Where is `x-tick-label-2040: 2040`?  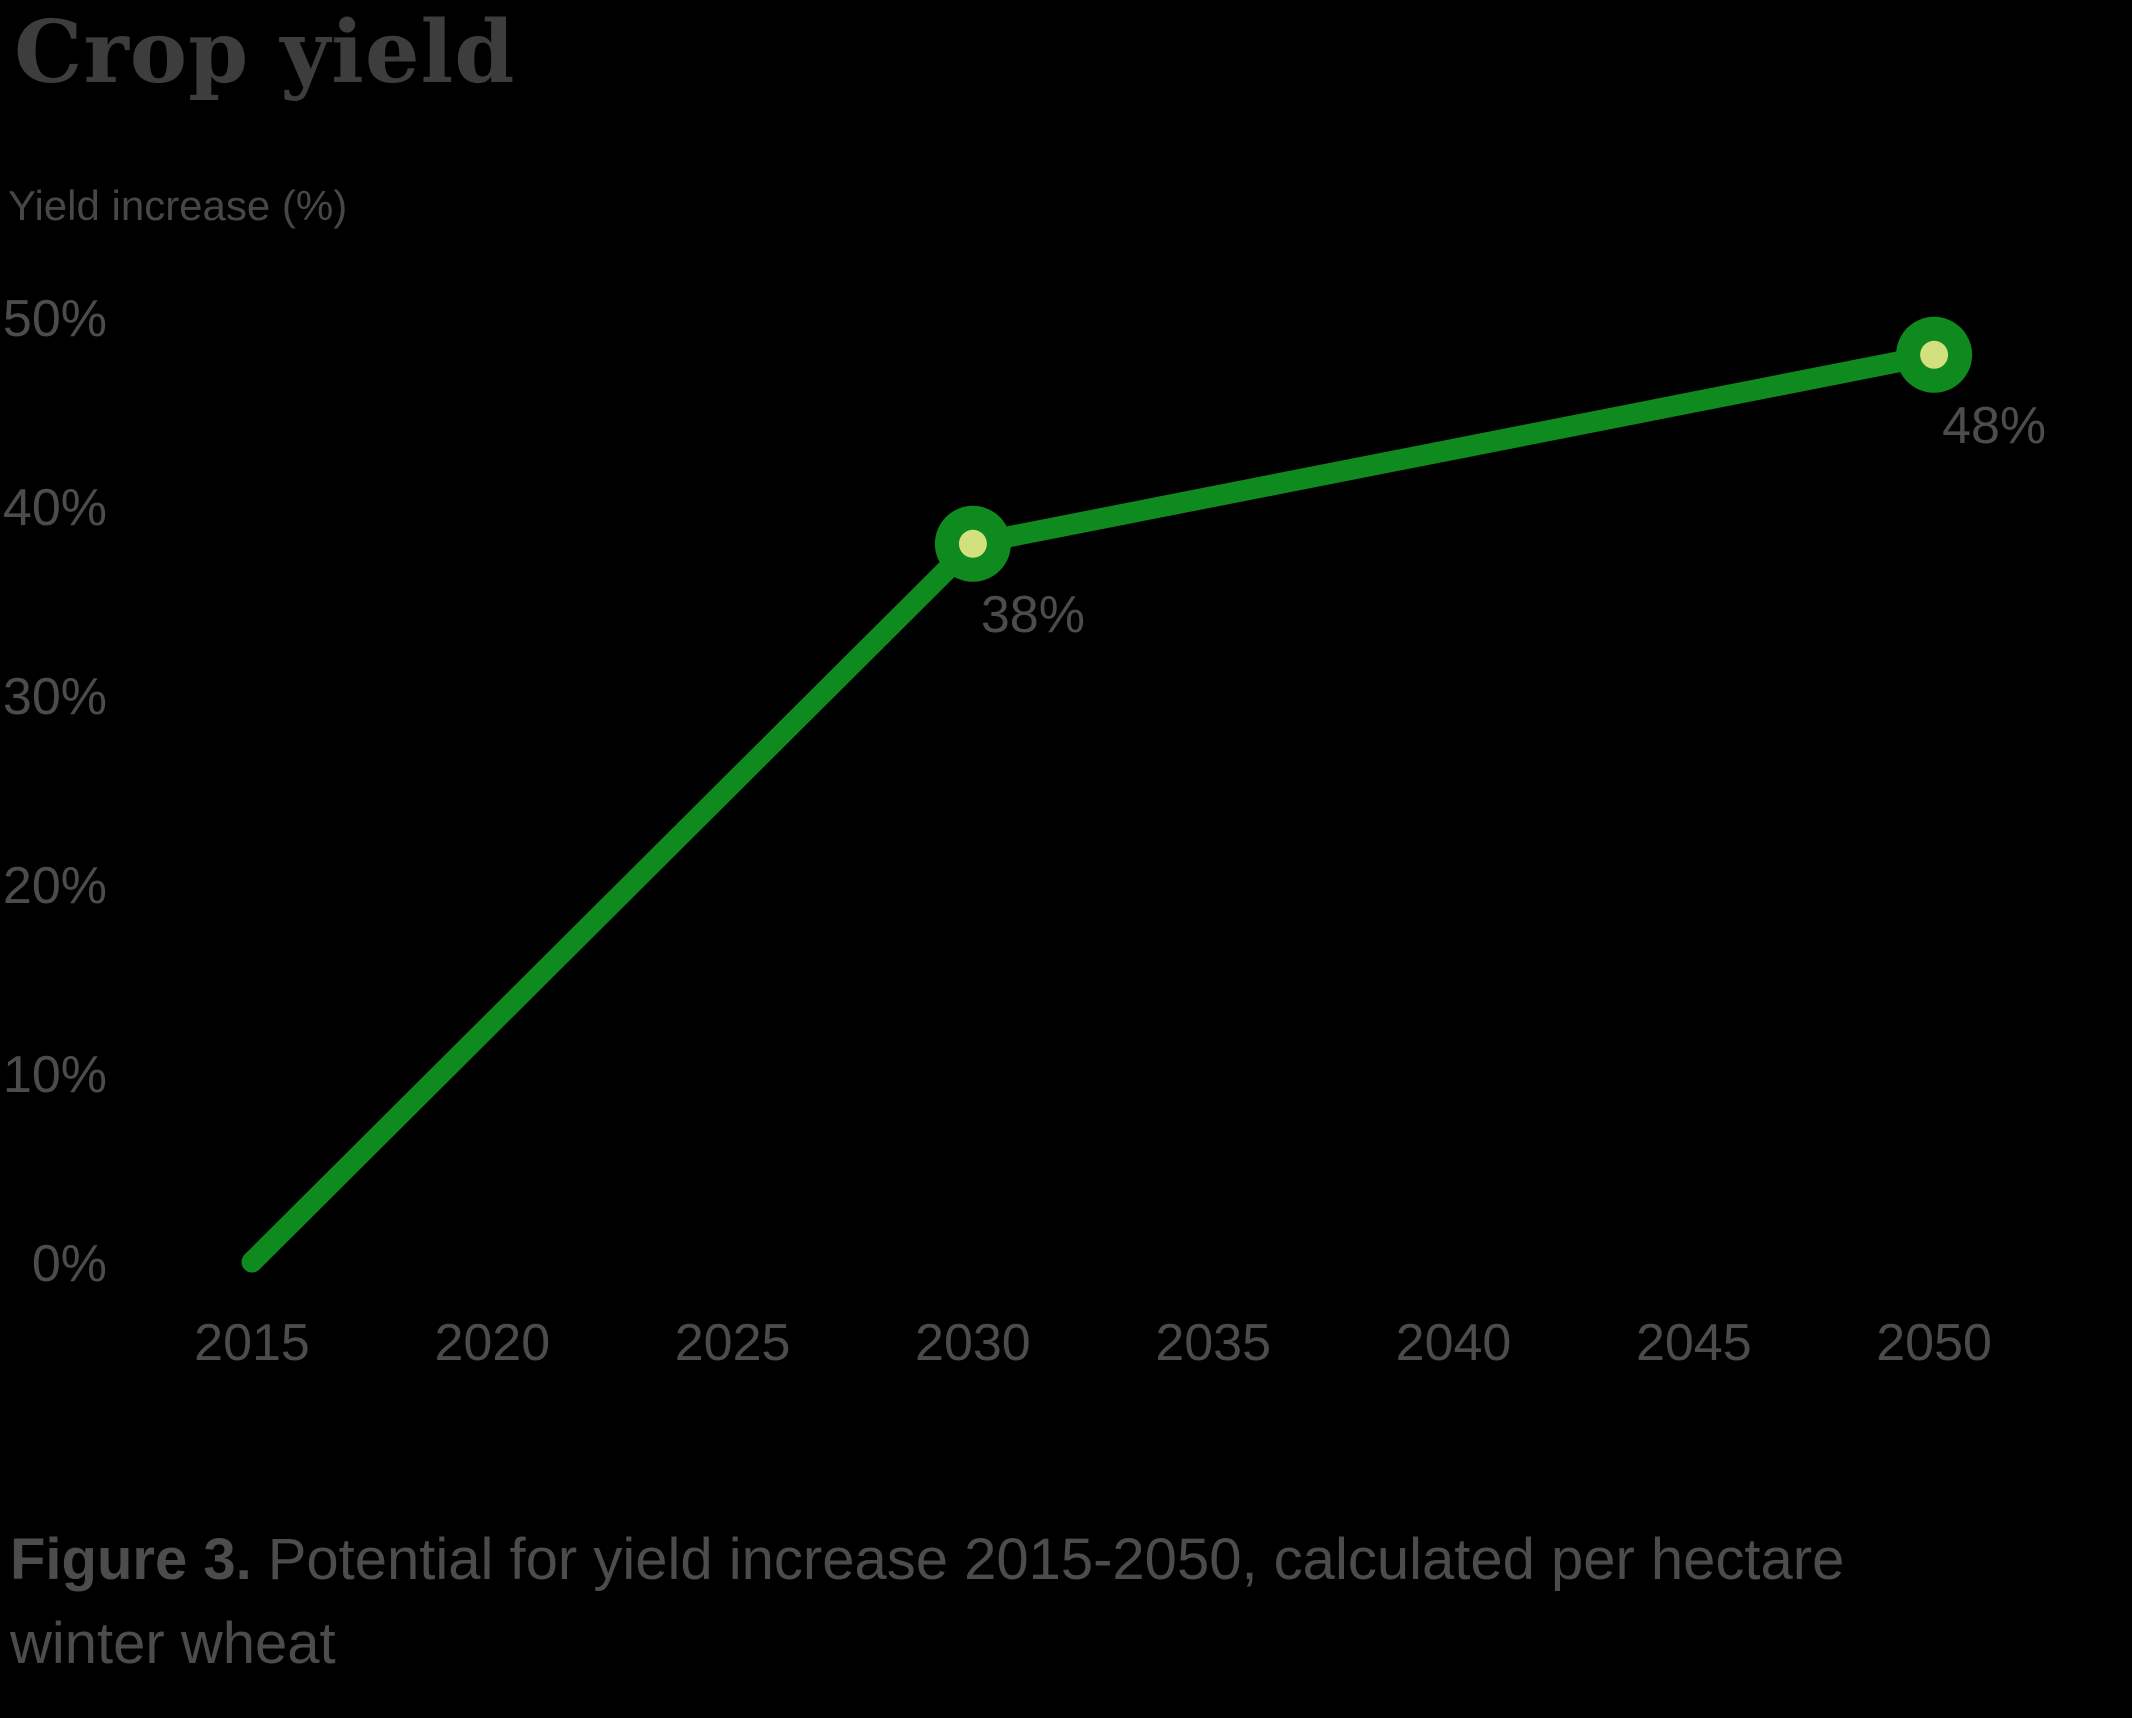
x-tick-label-2040: 2040 is located at coordinates (1454, 1343).